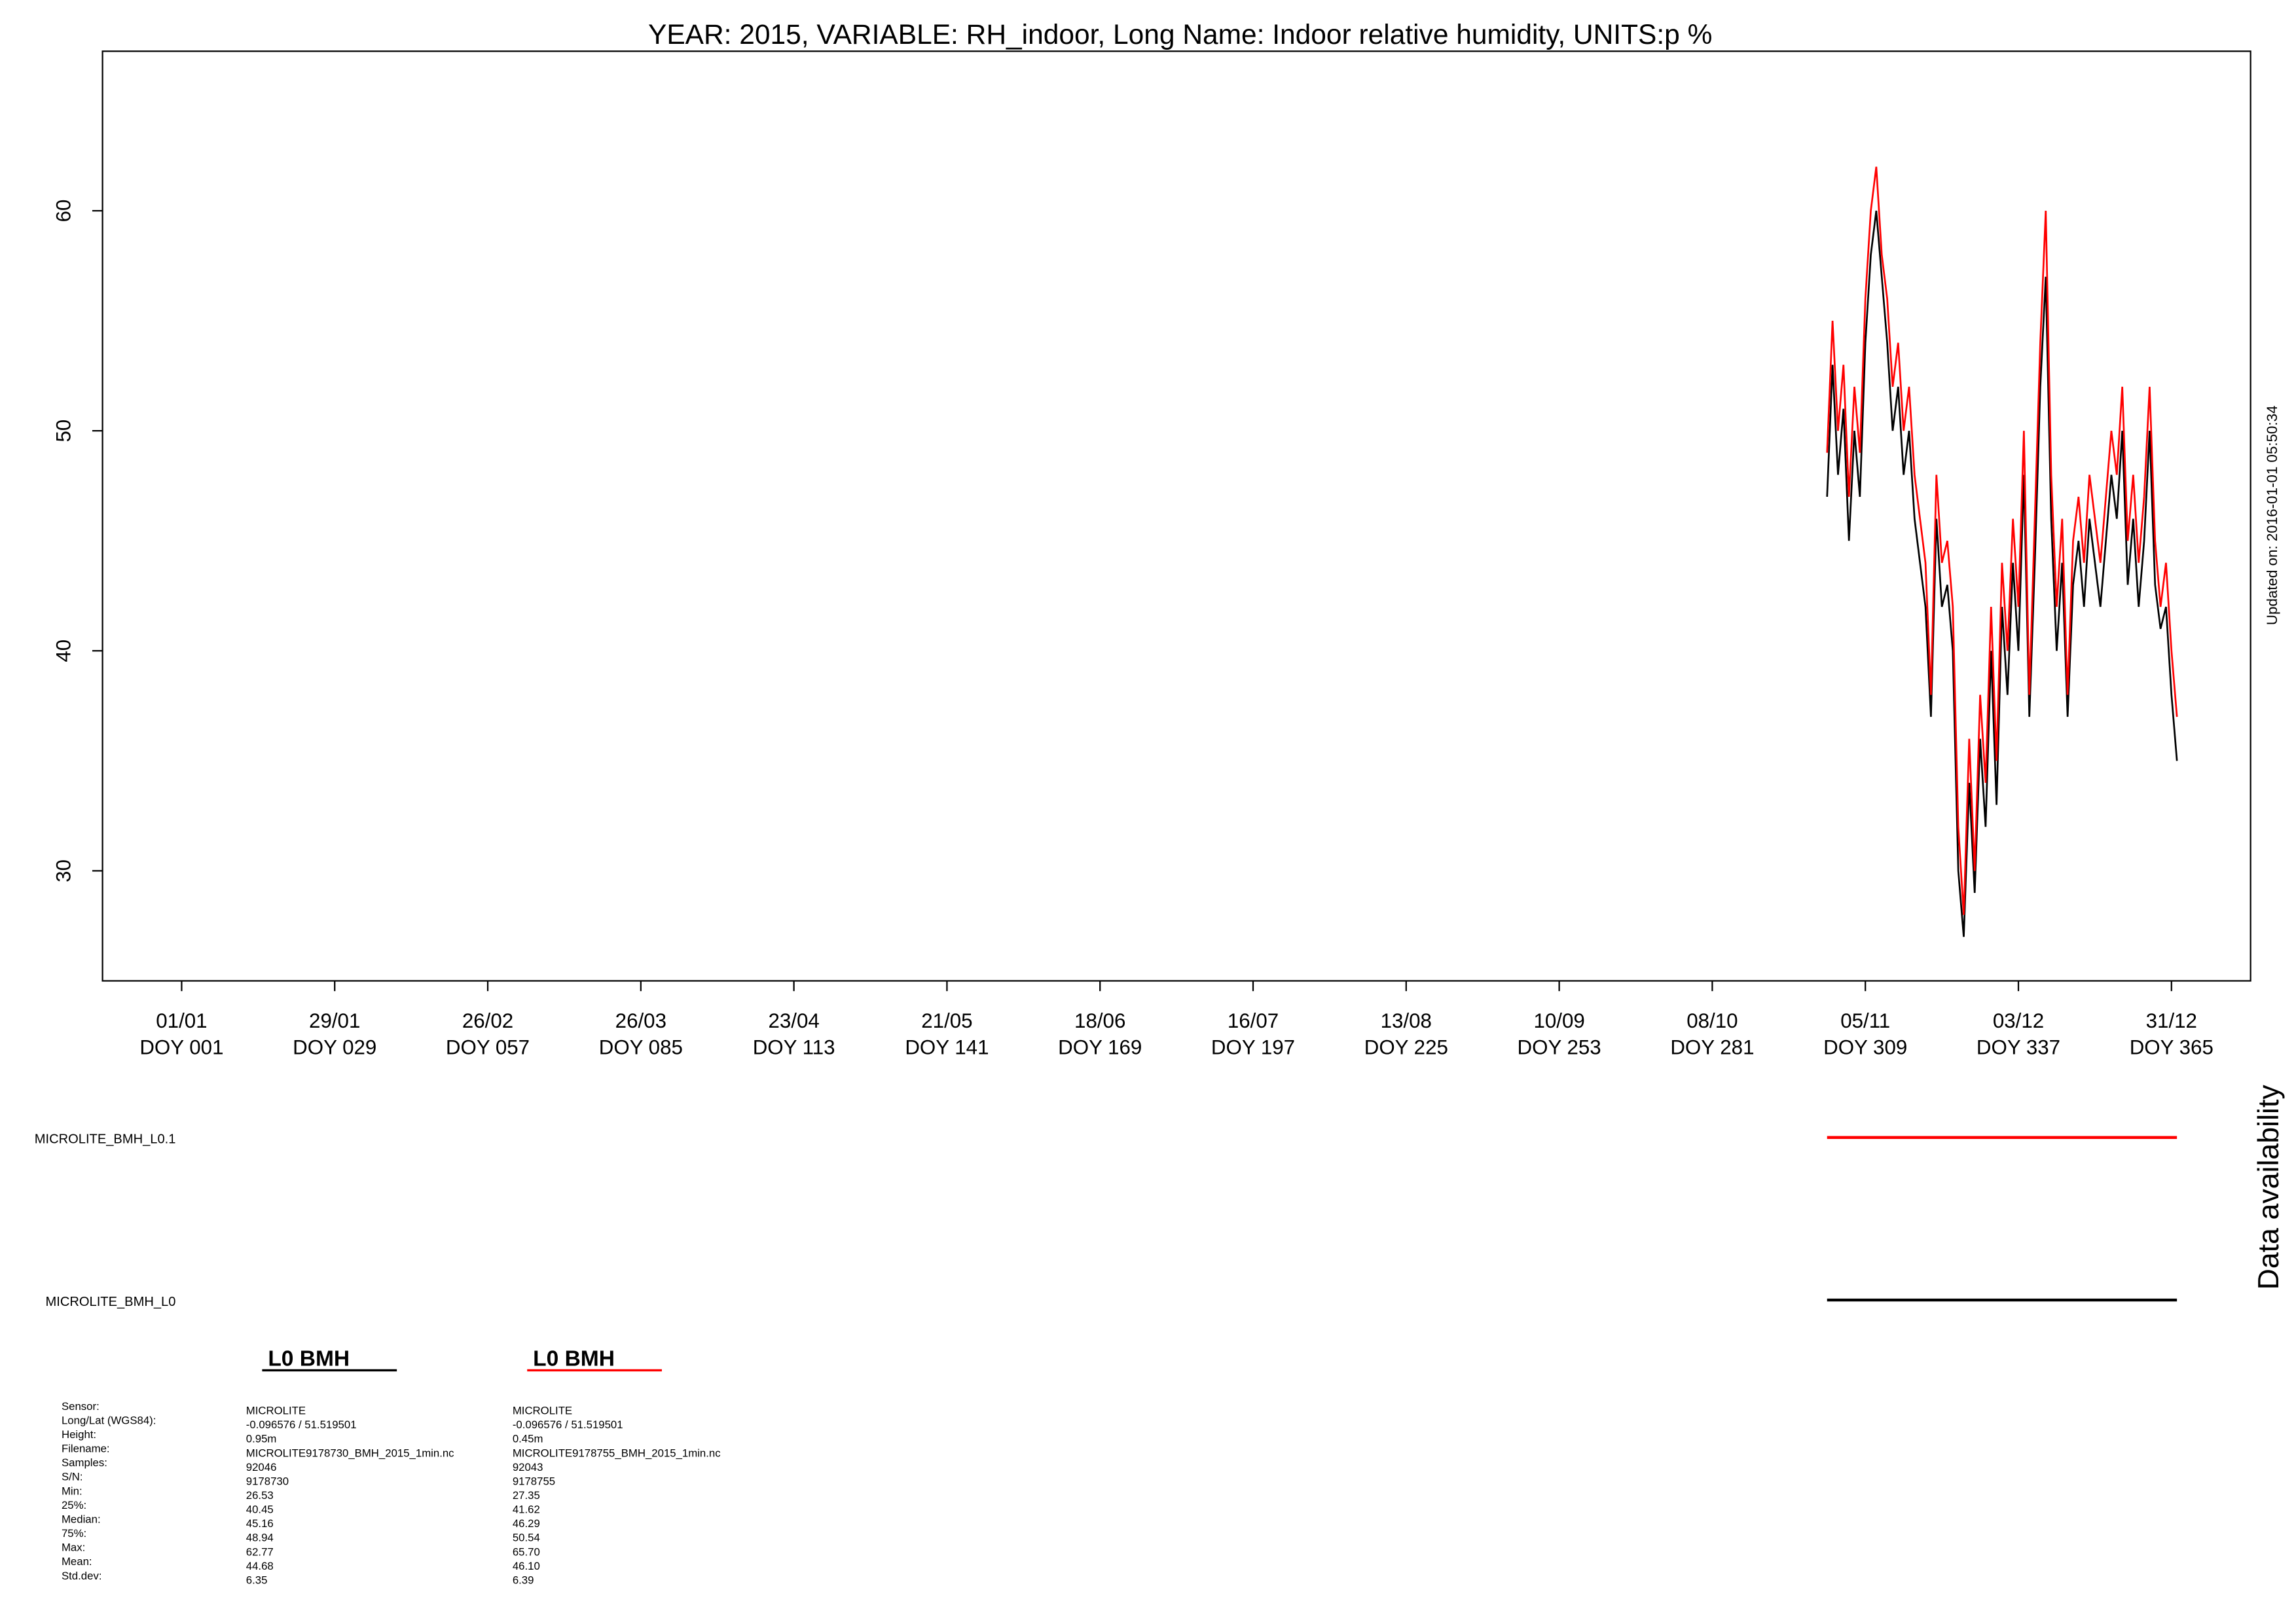  What do you see at coordinates (81, 1519) in the screenshot?
I see `stats-label: Median:` at bounding box center [81, 1519].